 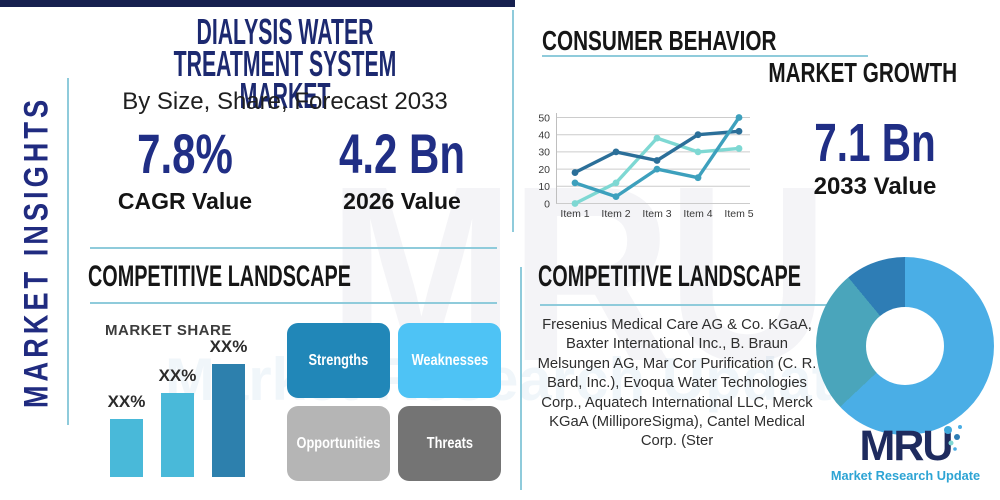 I want to click on stat-2026-value: 4.2 Bn, so click(x=402, y=153).